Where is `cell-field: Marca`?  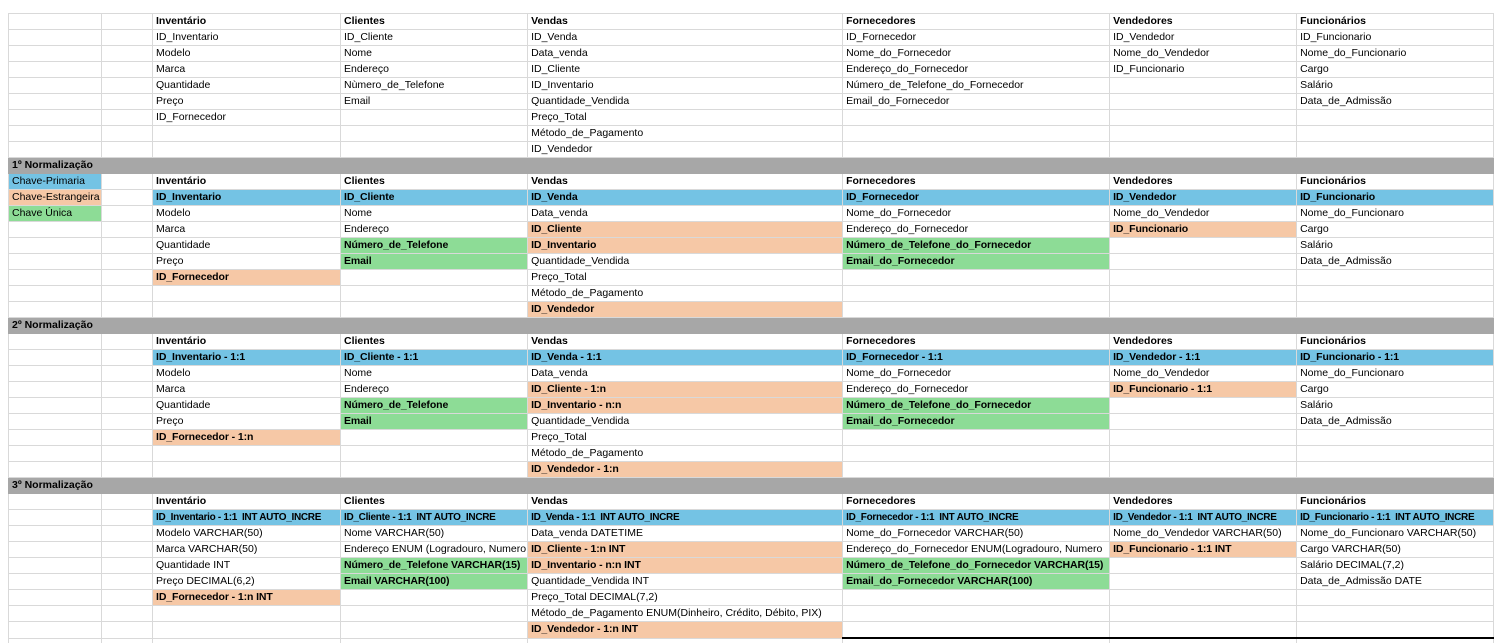
cell-field: Marca is located at coordinates (246, 389).